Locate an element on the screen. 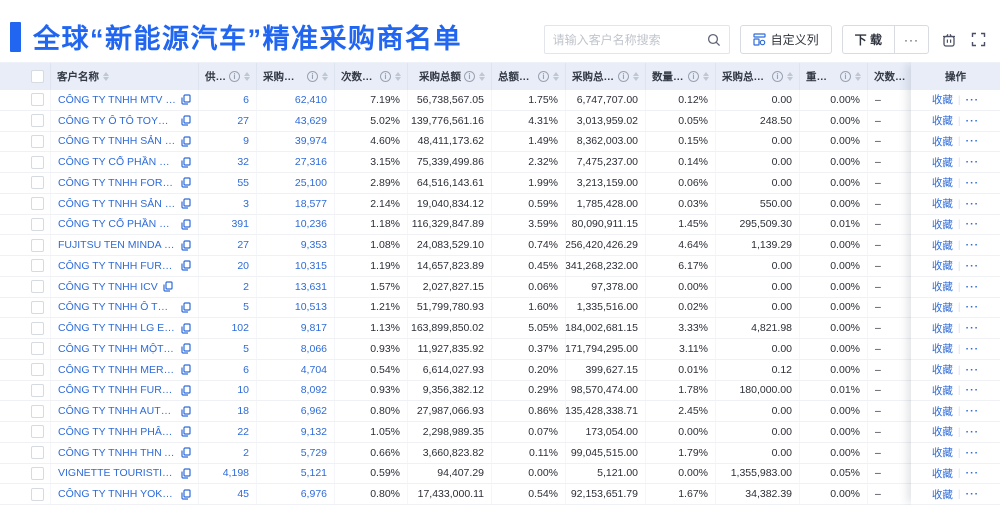  suppliers-cell: 391 is located at coordinates (228, 224).